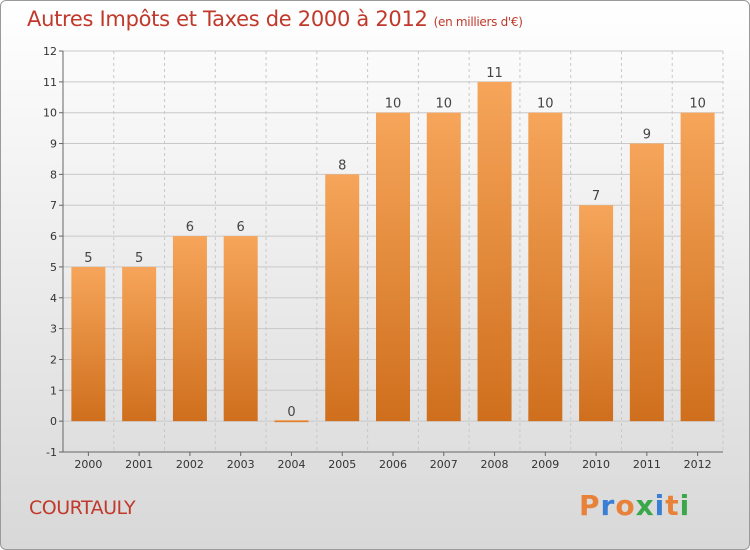 Image resolution: width=750 pixels, height=550 pixels. Describe the element at coordinates (227, 19) in the screenshot. I see `chart-title-text: Autres Impôts et Taxes de 2000 à 2012` at that location.